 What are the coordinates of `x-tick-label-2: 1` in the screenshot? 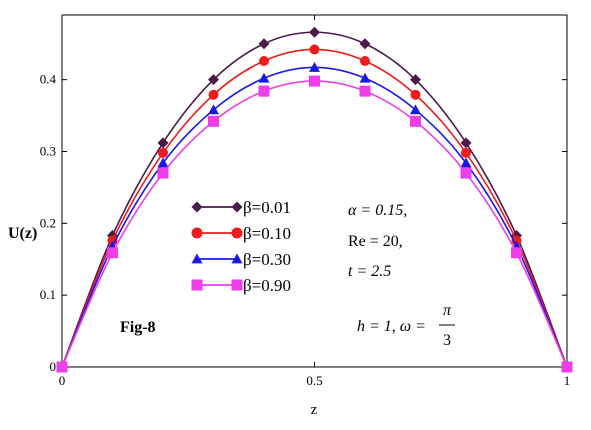 It's located at (567, 380).